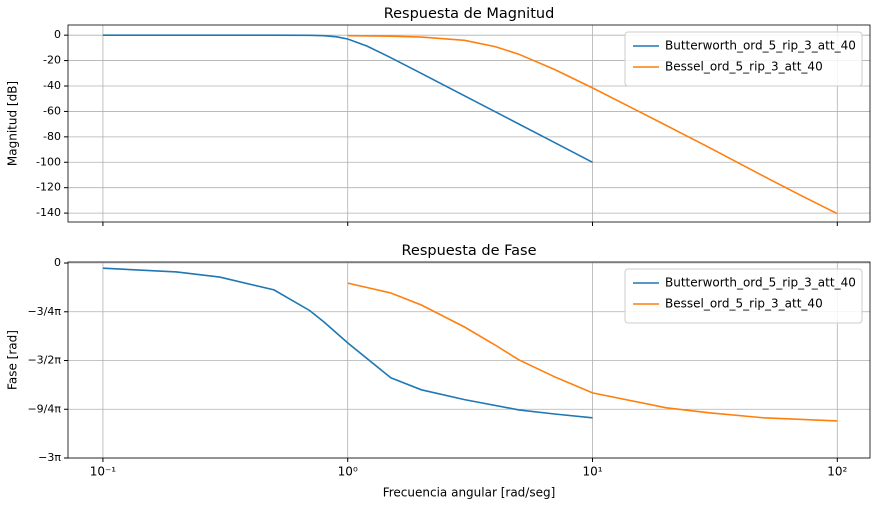 The image size is (880, 507). What do you see at coordinates (348, 472) in the screenshot?
I see `x-tick-label: 10⁰` at bounding box center [348, 472].